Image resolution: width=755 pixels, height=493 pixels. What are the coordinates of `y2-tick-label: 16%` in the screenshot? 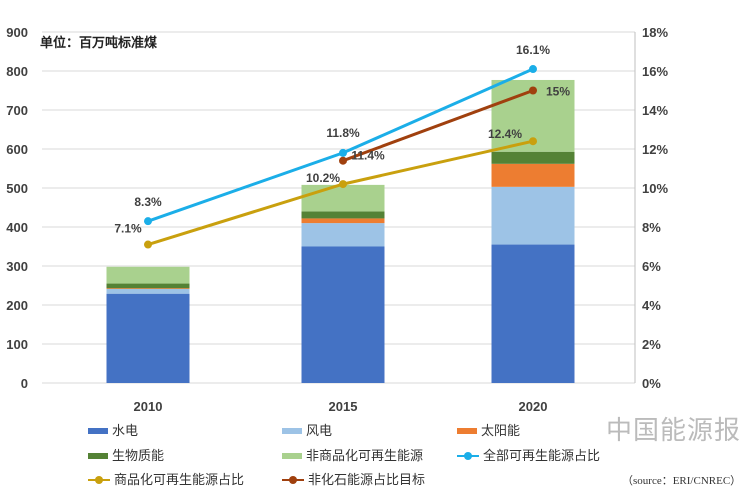 It's located at (655, 71).